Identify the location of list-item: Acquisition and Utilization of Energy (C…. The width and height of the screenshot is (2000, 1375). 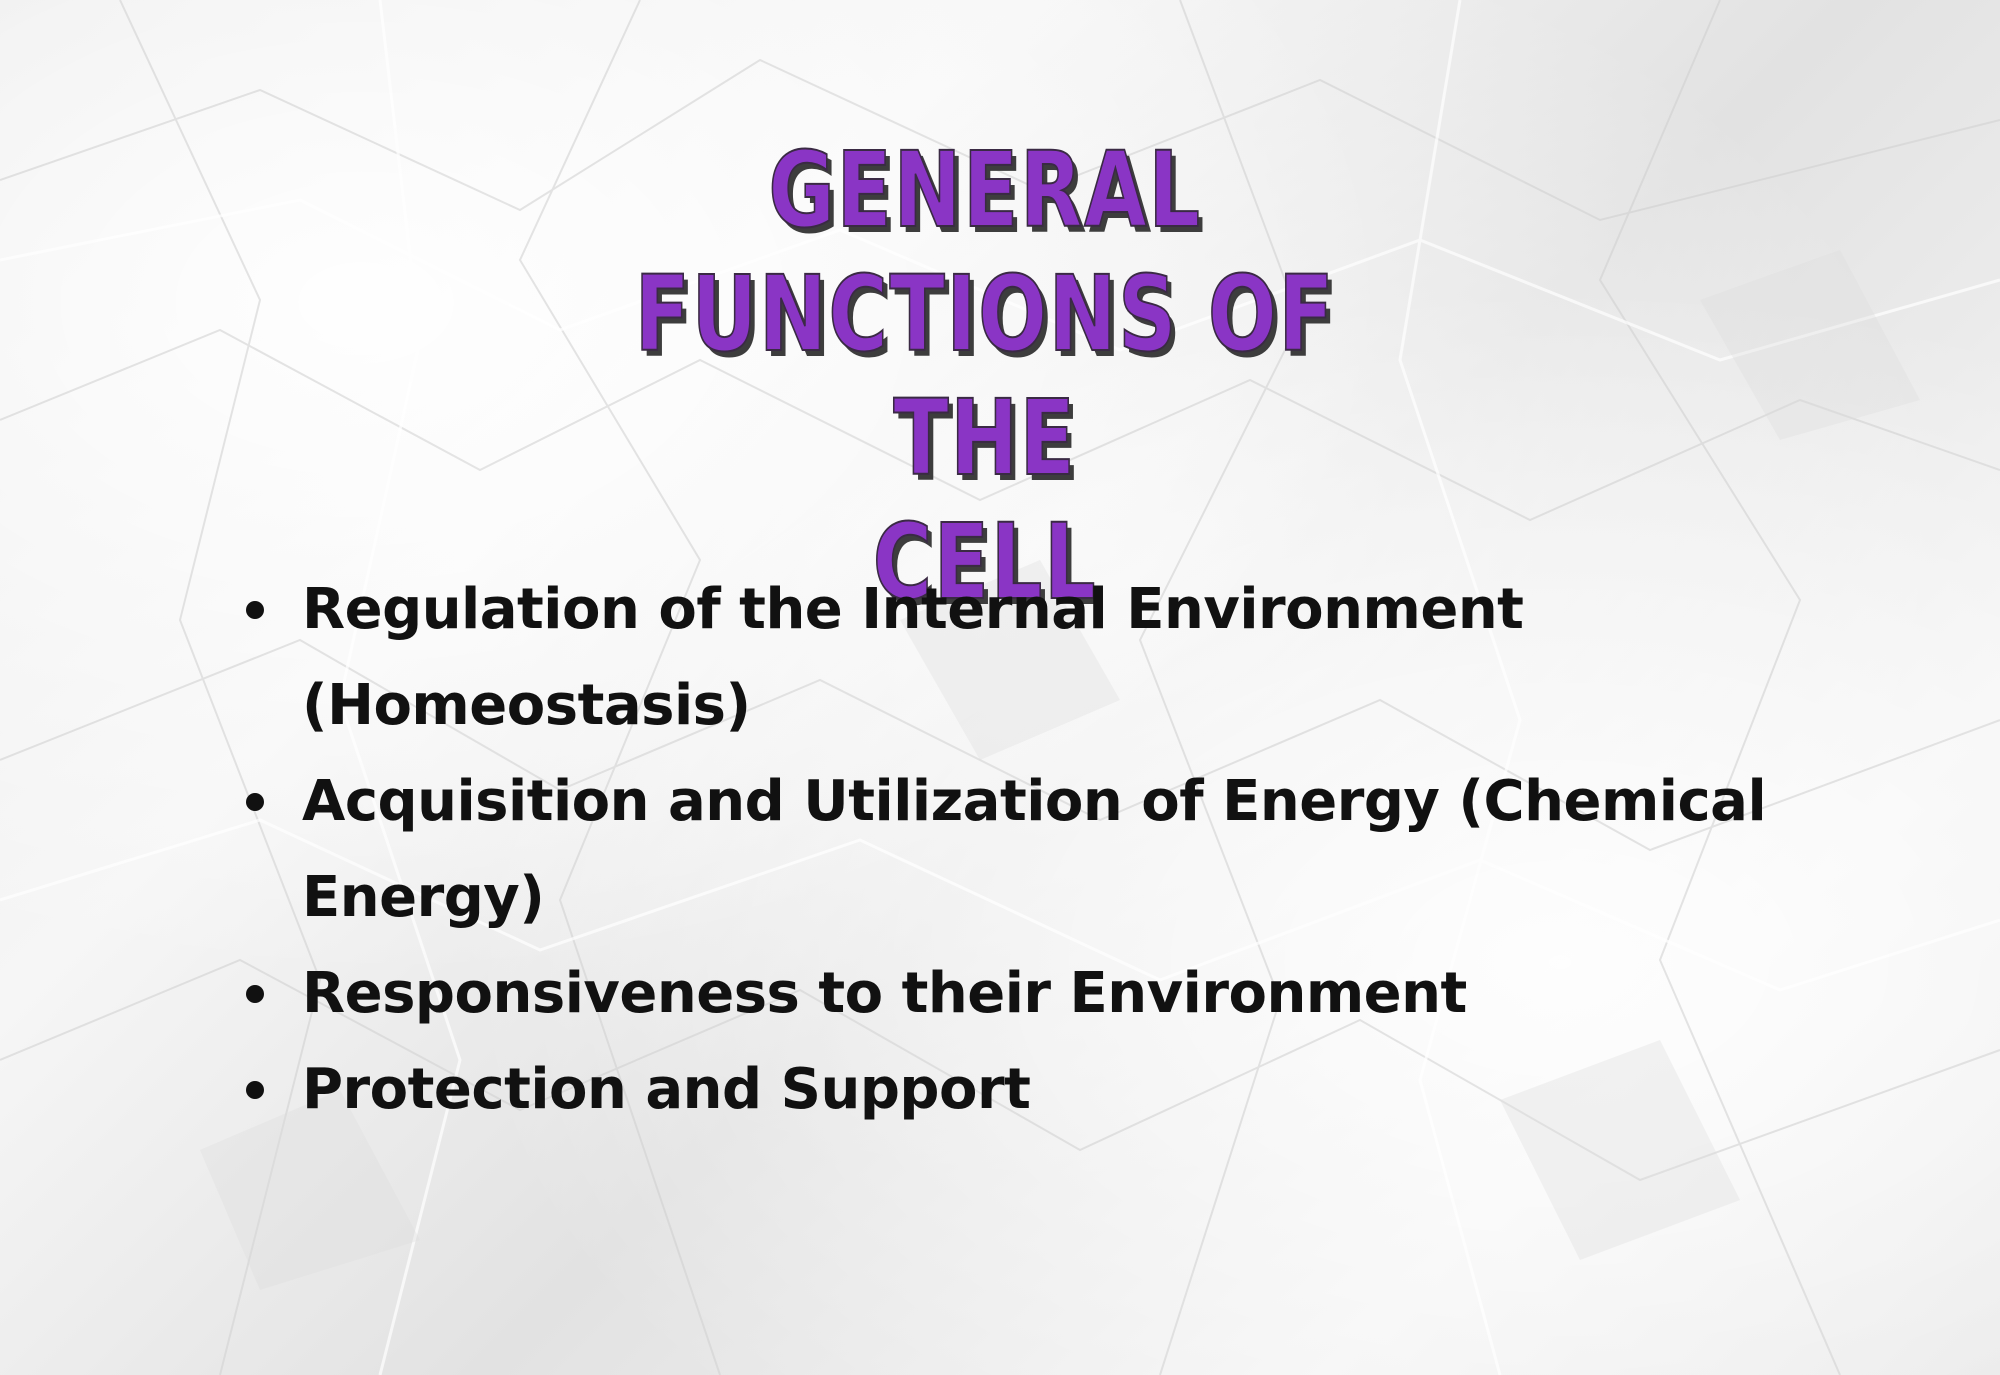
(1040, 850).